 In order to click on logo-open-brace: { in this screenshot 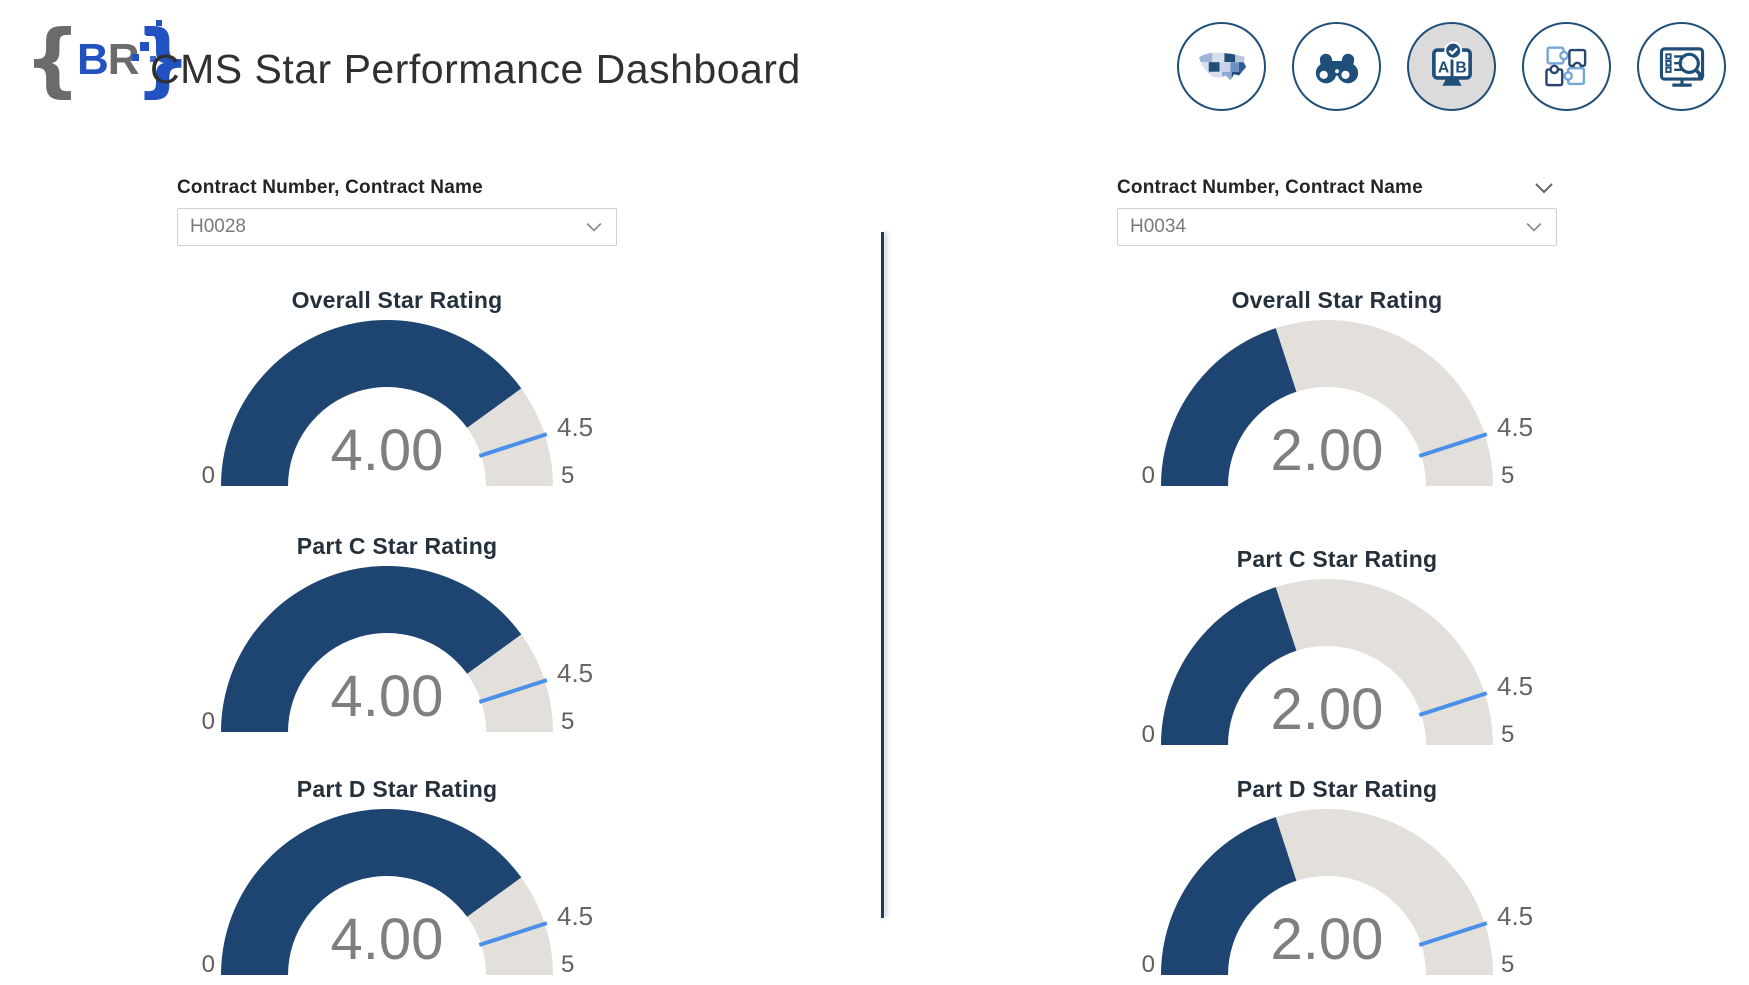, I will do `click(52, 59)`.